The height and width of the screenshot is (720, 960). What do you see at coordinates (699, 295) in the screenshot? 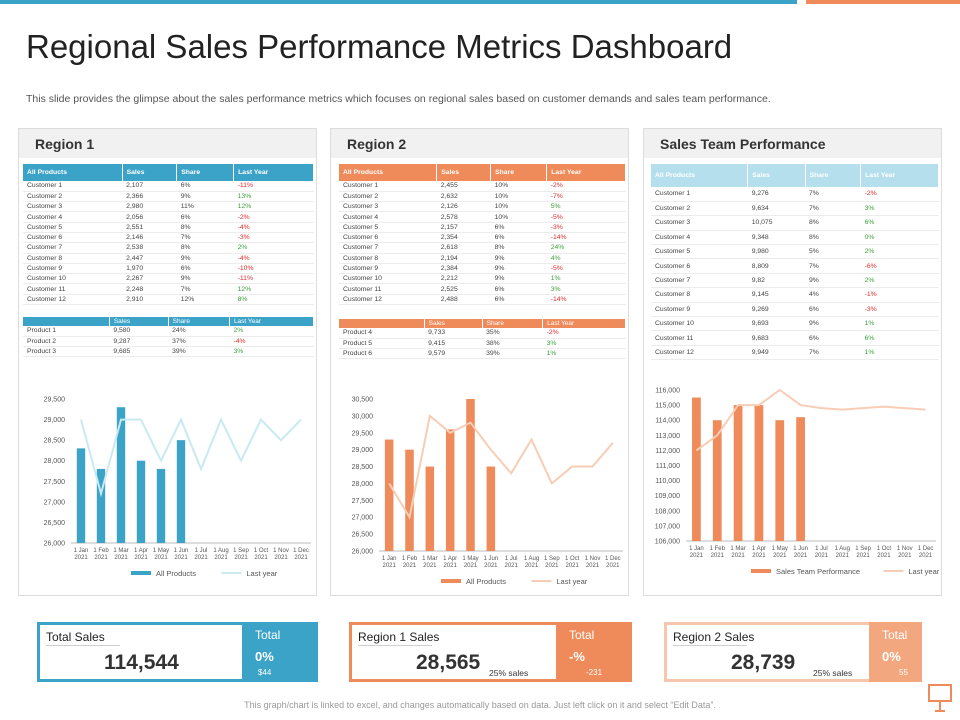
I see `table-cell: Customer 8` at bounding box center [699, 295].